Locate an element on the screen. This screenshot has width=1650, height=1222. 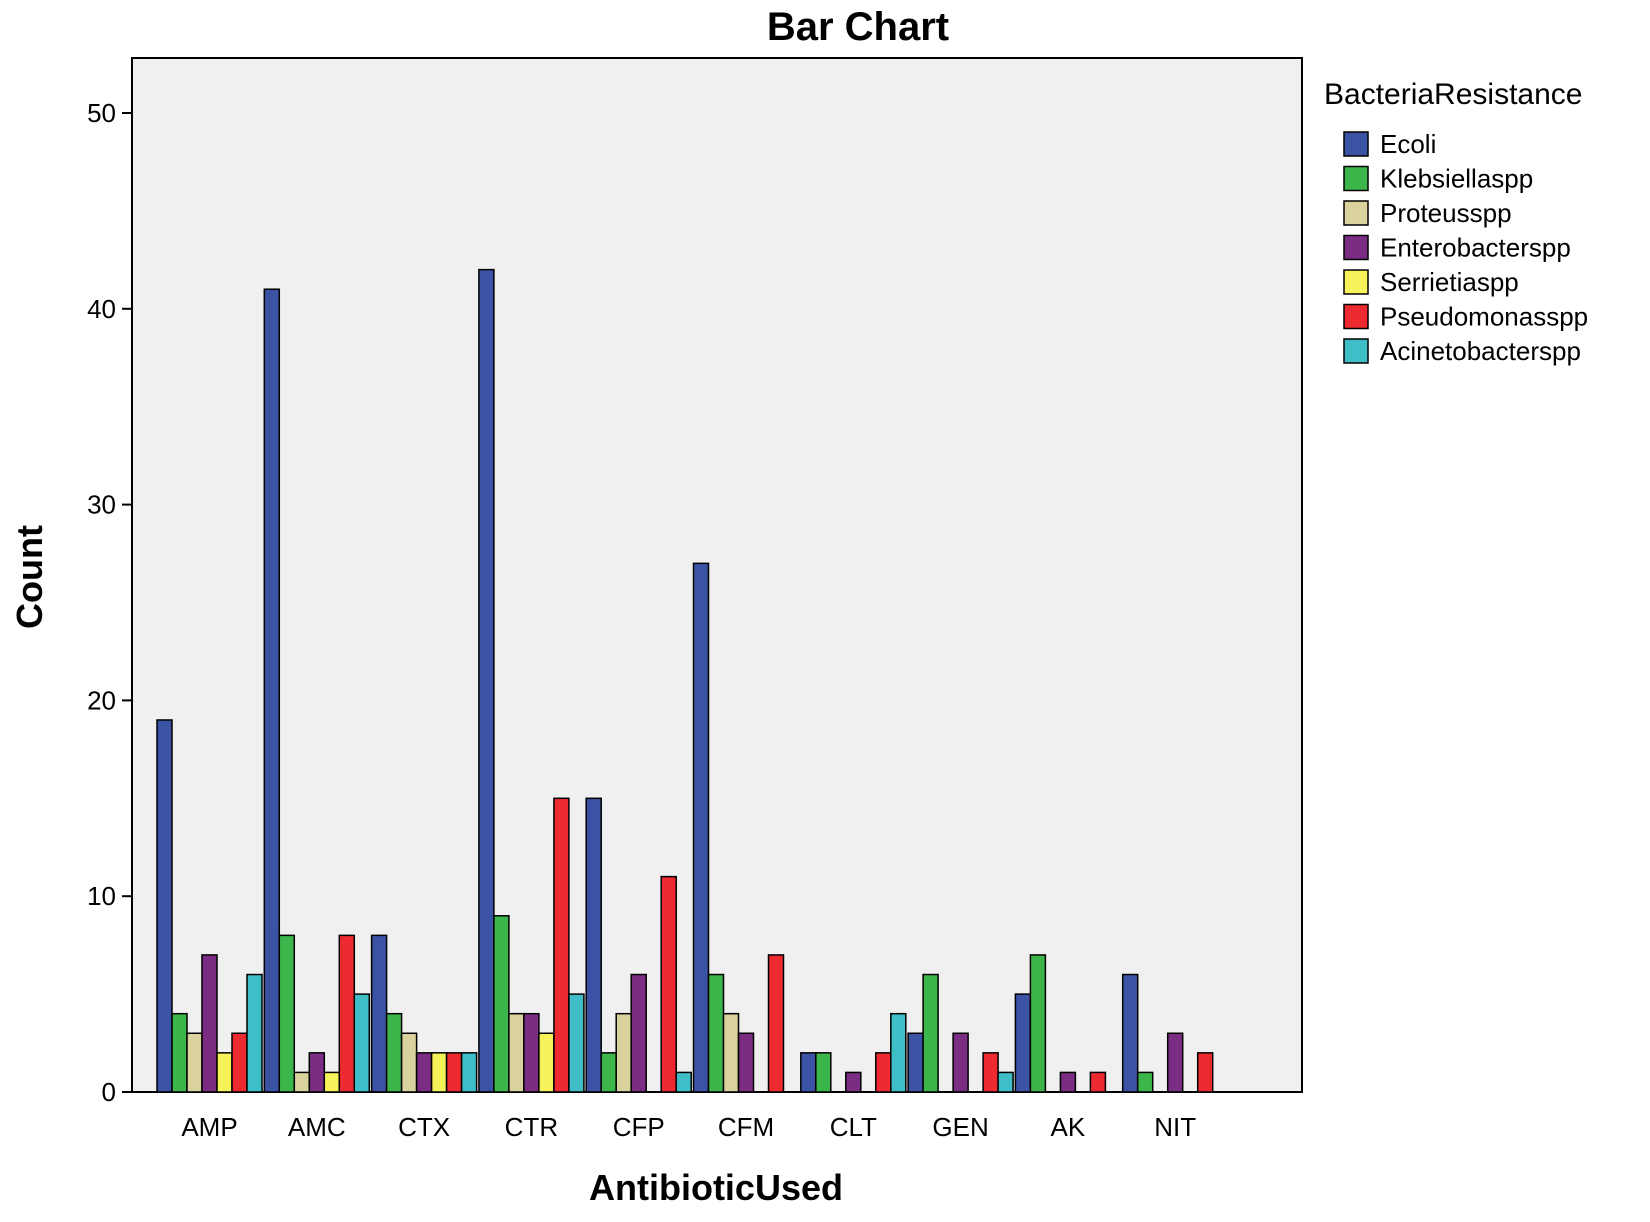
legend-swatch-enterobacterspp is located at coordinates (1356, 247).